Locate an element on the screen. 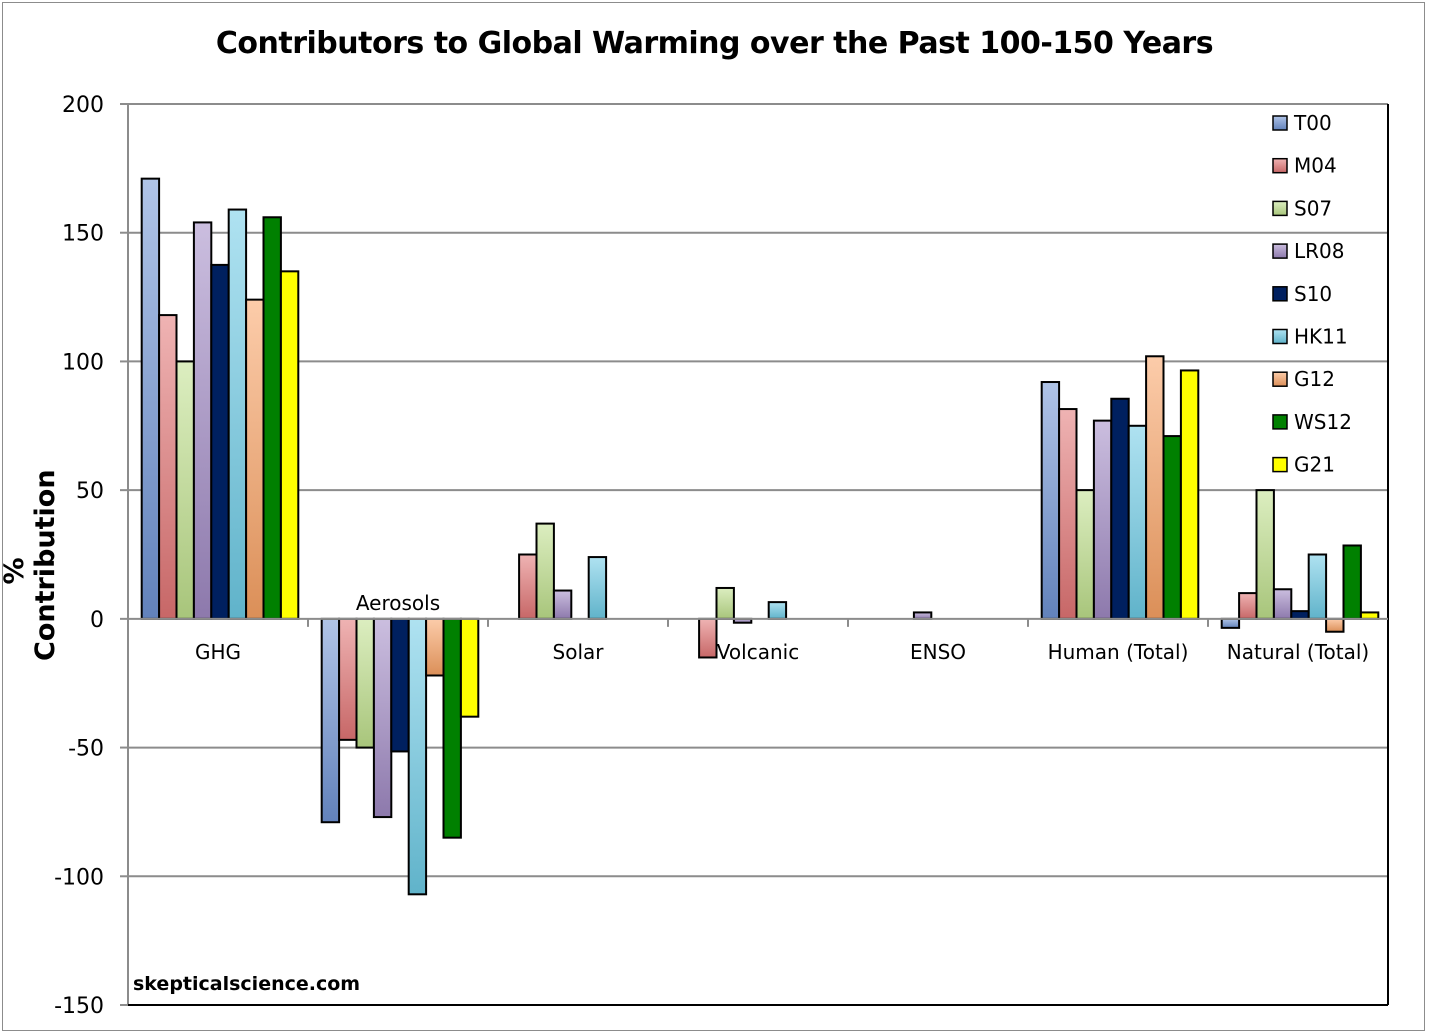 This screenshot has height=1035, width=1429. legend-label-t00: T00 is located at coordinates (1312, 123).